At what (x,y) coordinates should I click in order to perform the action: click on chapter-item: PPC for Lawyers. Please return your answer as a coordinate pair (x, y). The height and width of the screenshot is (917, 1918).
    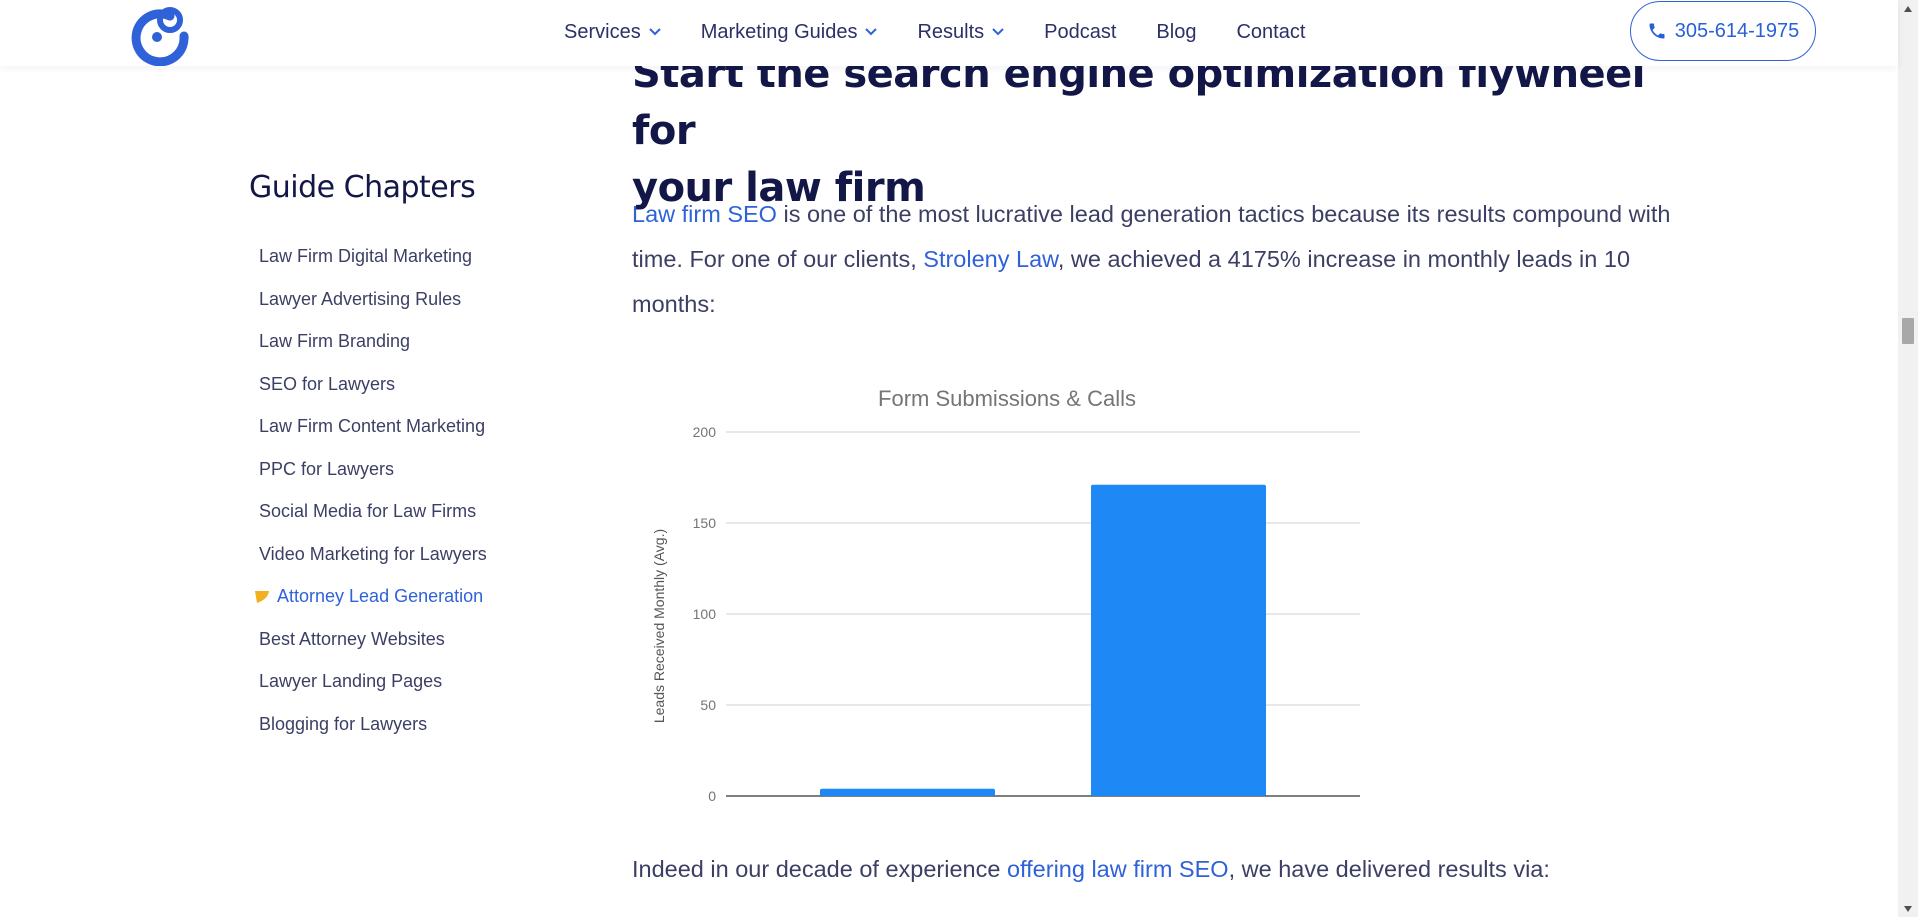
    Looking at the image, I should click on (399, 469).